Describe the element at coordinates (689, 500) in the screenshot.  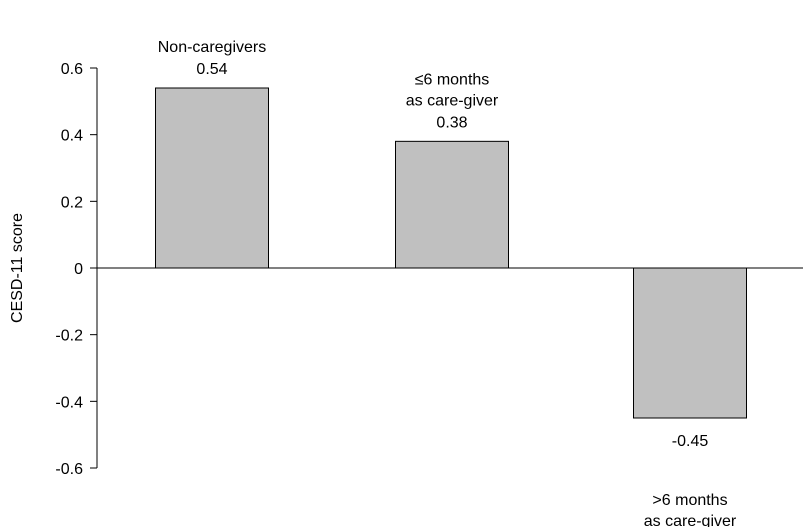
I see `category-label-line: >6 months` at that location.